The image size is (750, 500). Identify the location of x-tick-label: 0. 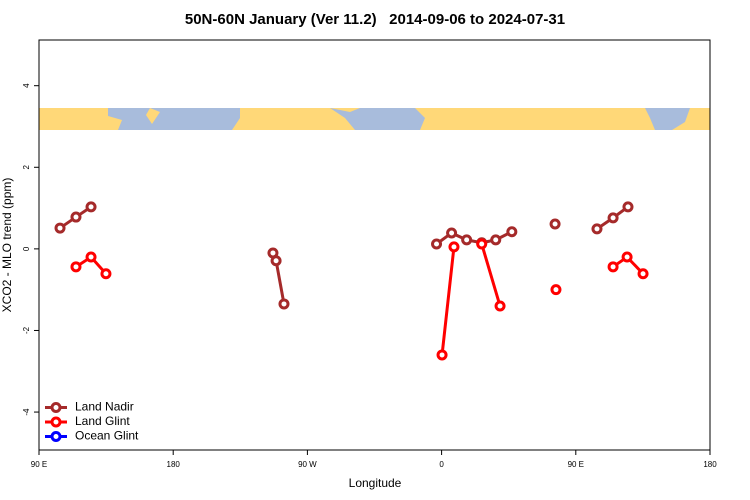
(441, 464).